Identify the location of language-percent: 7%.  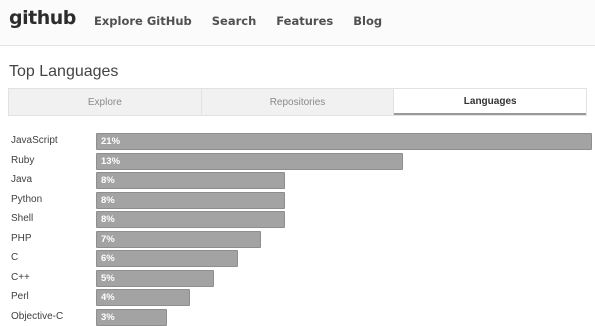
(108, 239).